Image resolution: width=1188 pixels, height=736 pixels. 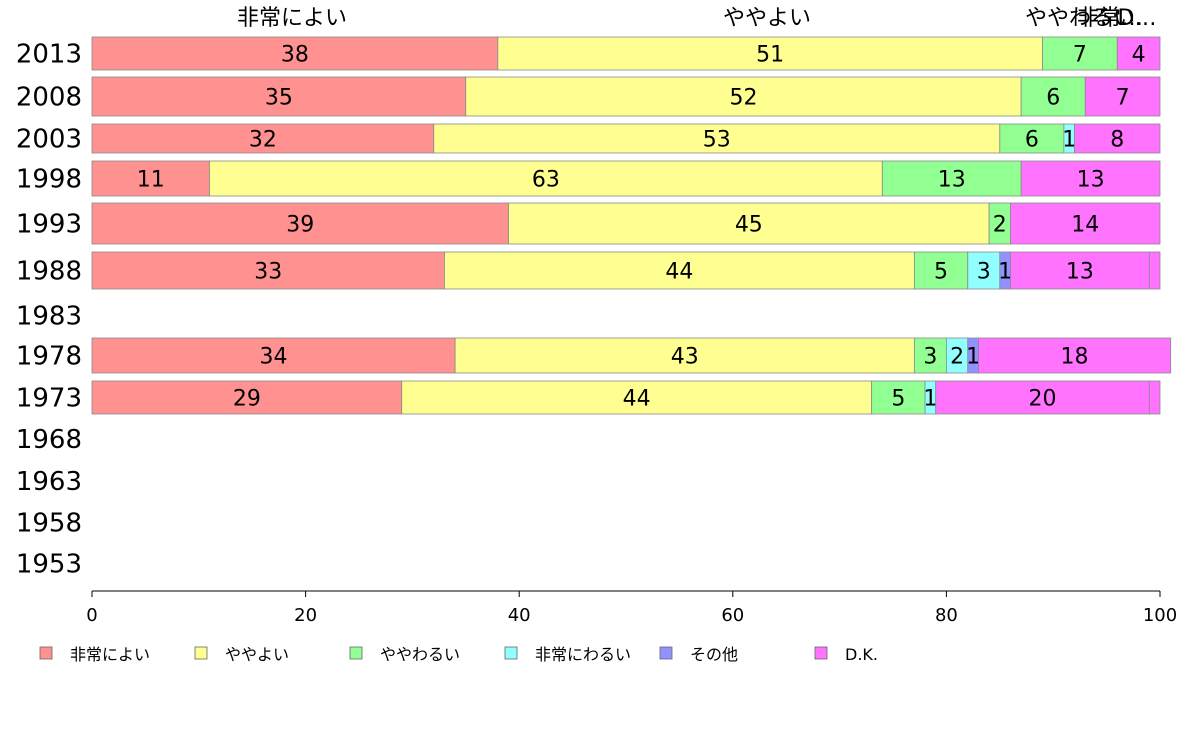 What do you see at coordinates (49, 317) in the screenshot?
I see `year-label: 1983` at bounding box center [49, 317].